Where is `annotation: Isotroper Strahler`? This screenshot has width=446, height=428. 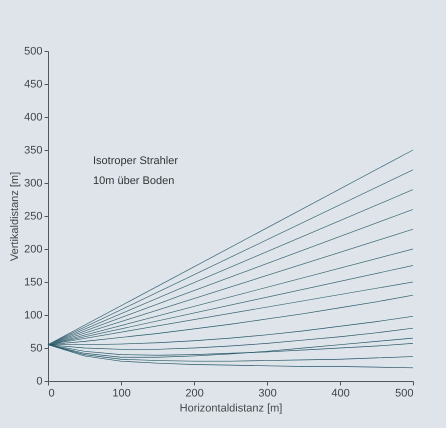 annotation: Isotroper Strahler is located at coordinates (135, 161).